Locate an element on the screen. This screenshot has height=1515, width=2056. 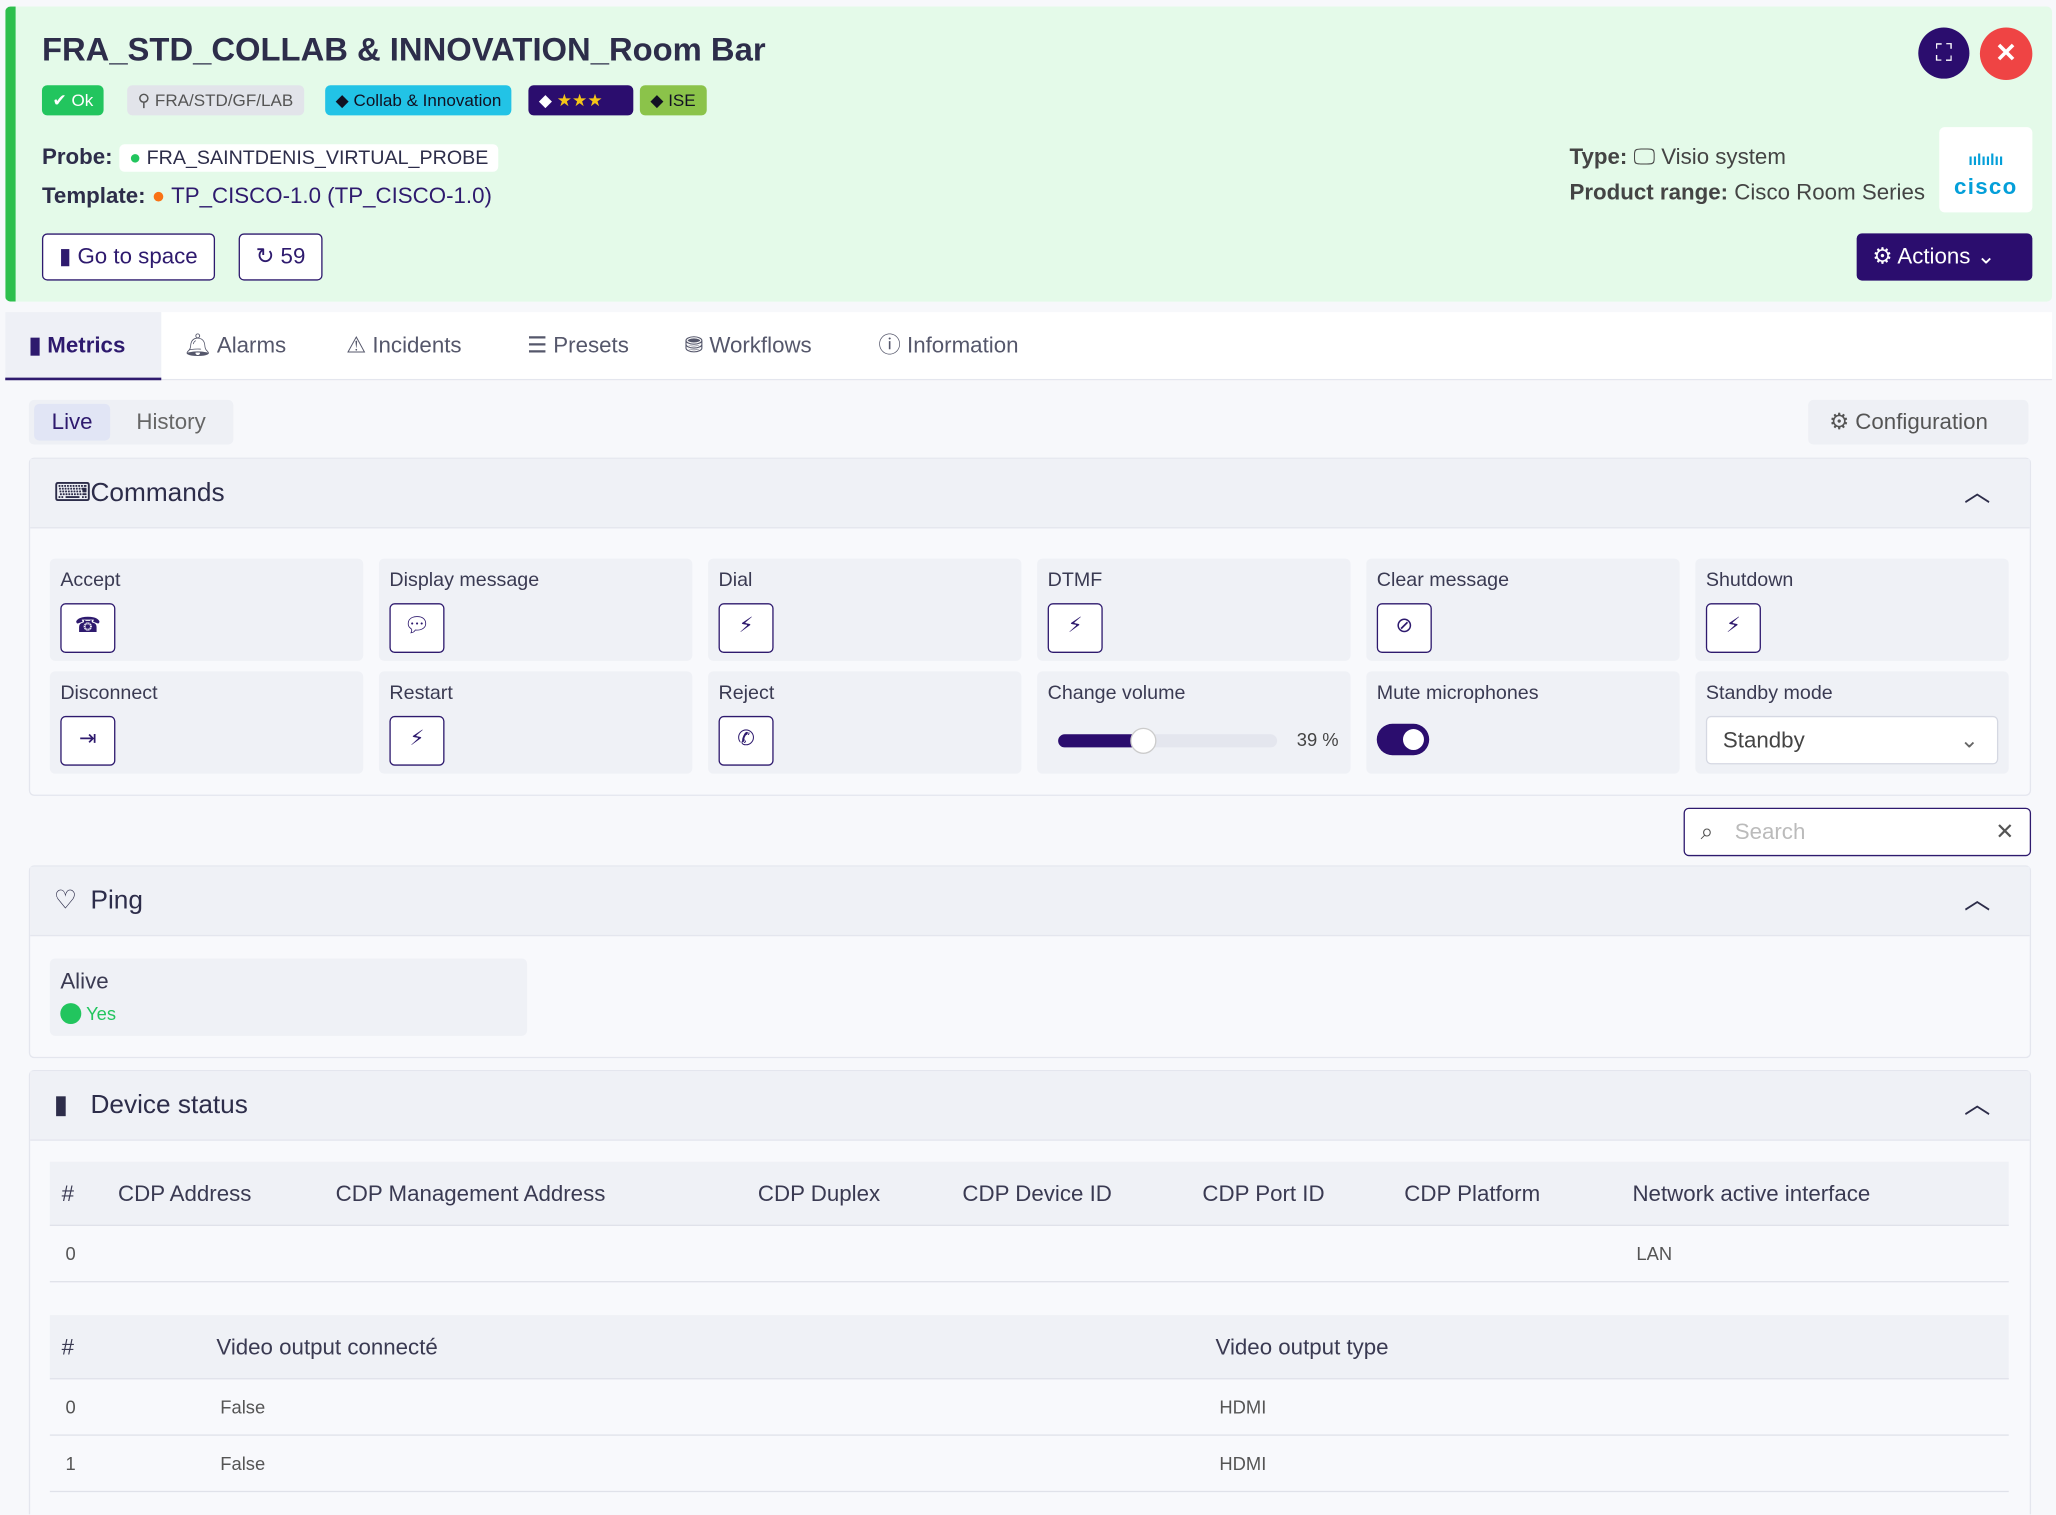
toggle-knob is located at coordinates (1413, 740).